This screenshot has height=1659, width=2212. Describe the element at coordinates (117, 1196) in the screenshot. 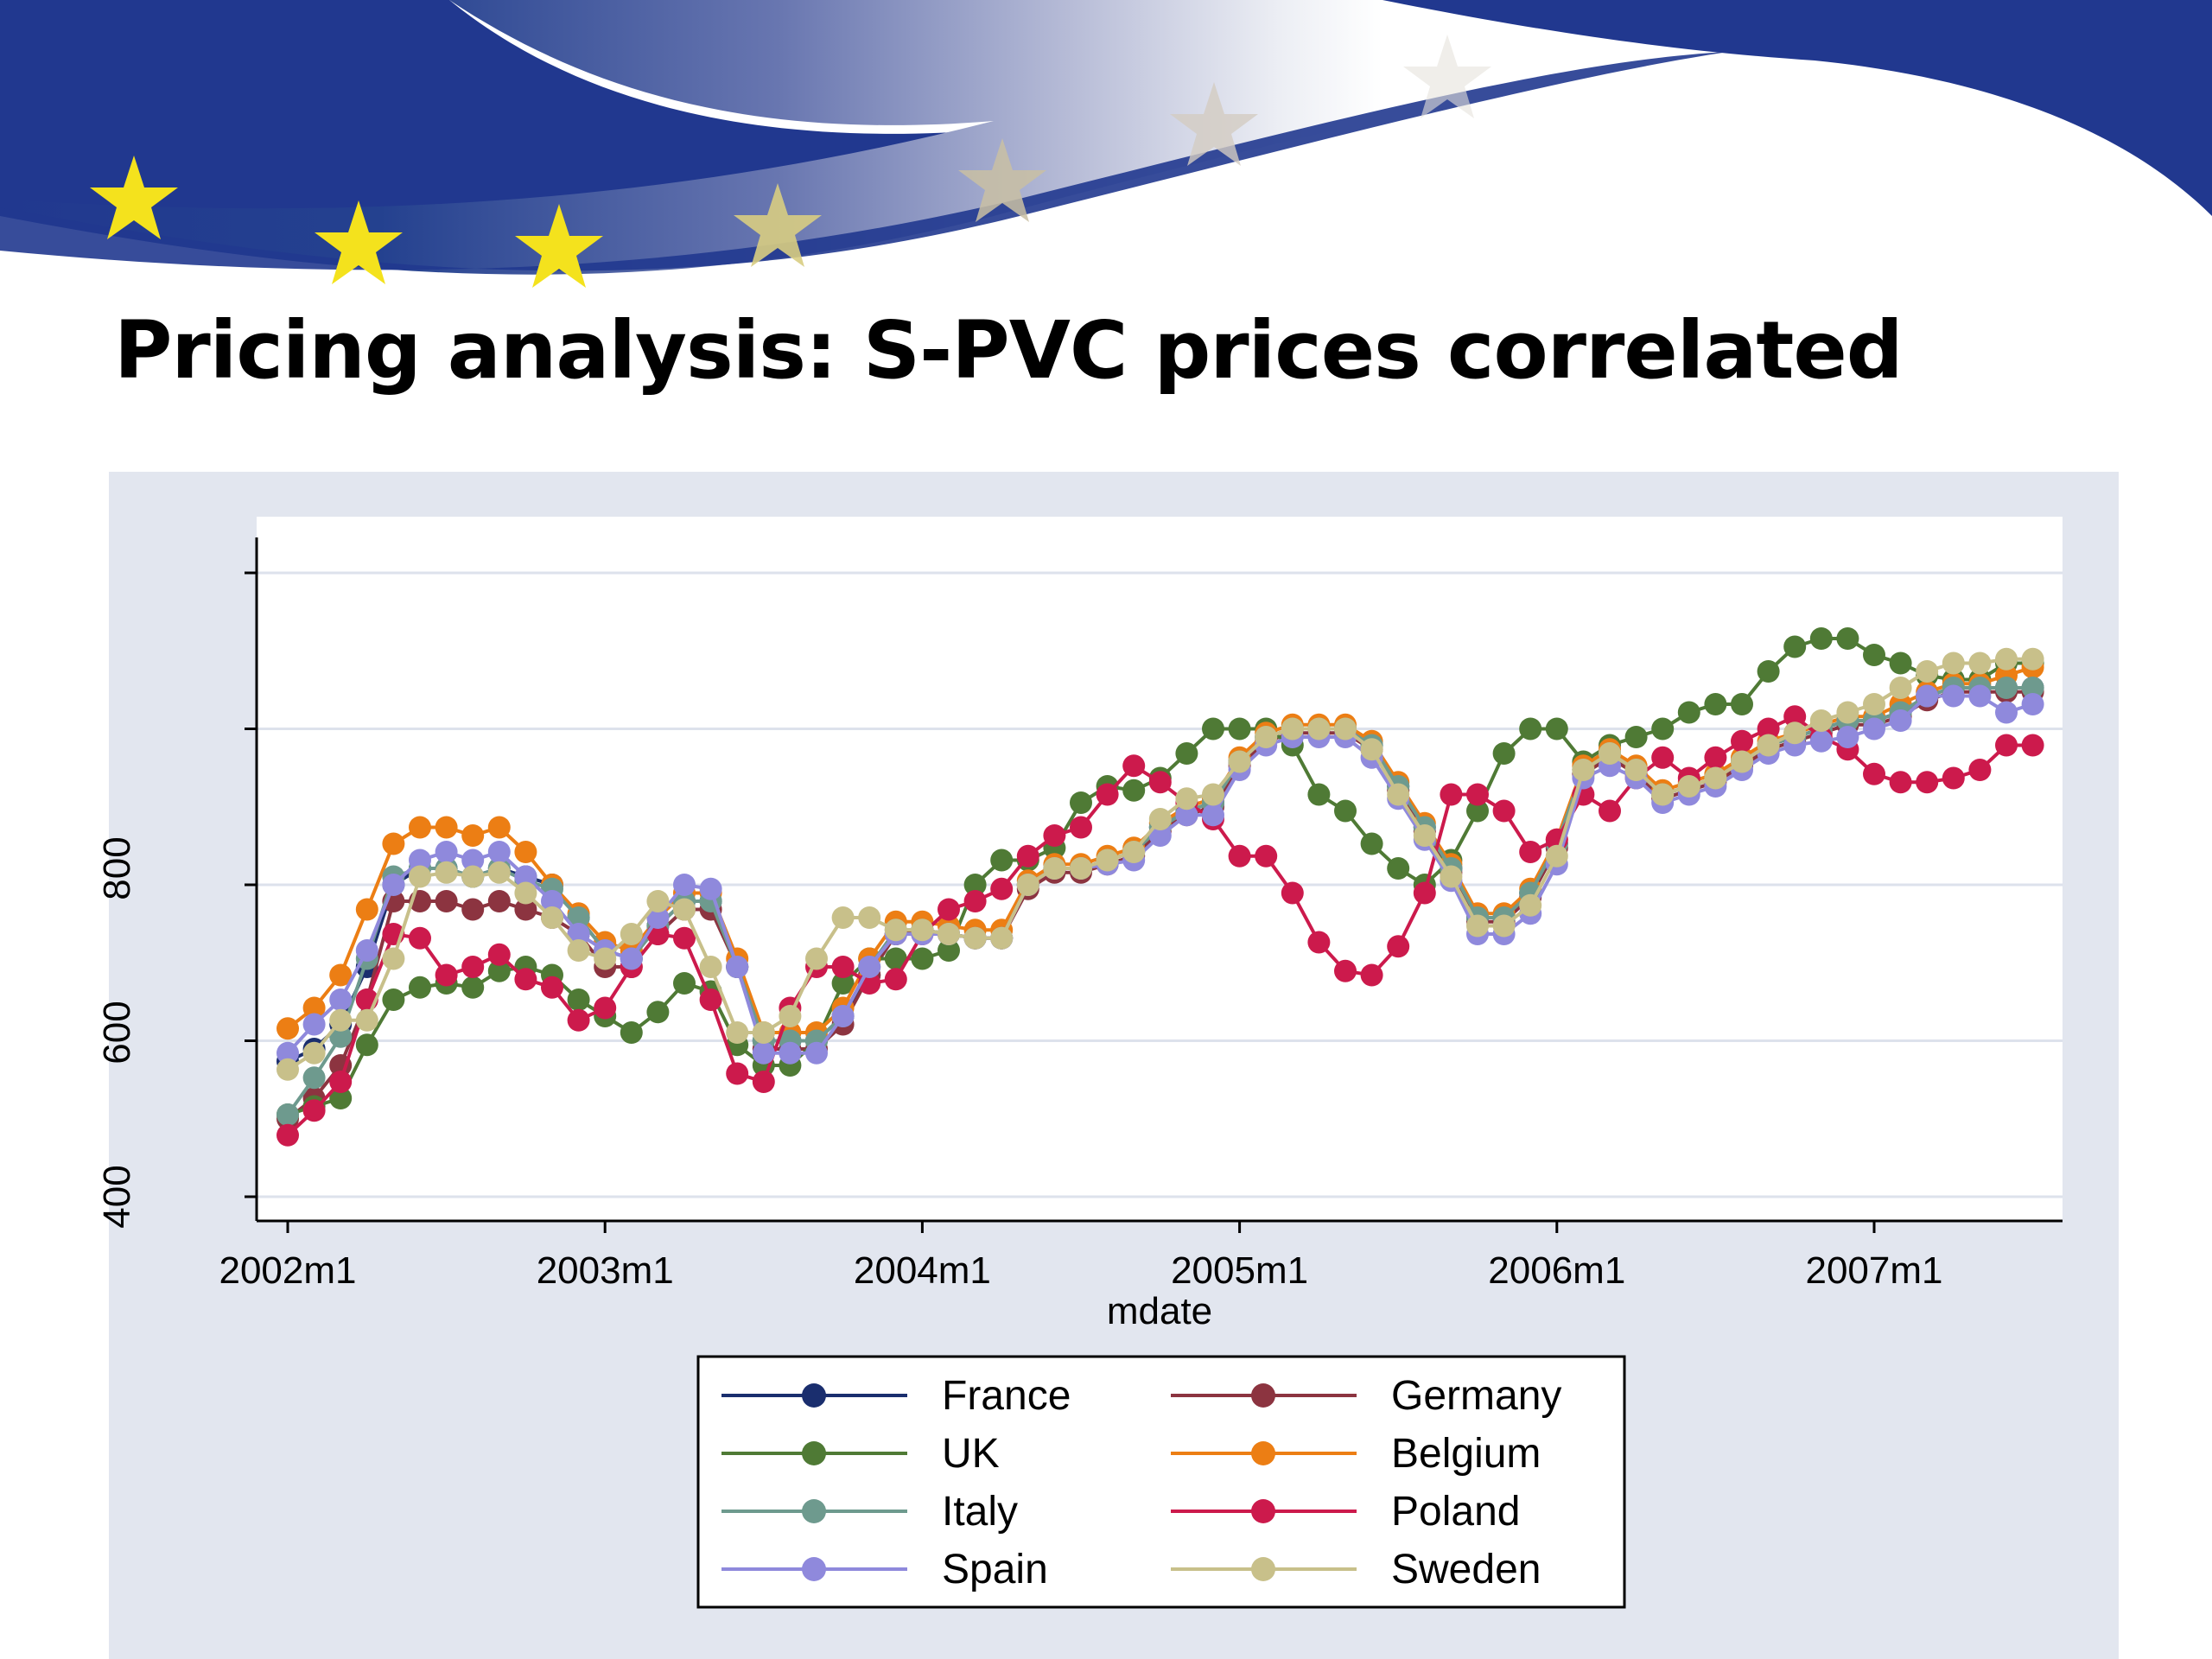

I see `y-tick-label: 400` at that location.